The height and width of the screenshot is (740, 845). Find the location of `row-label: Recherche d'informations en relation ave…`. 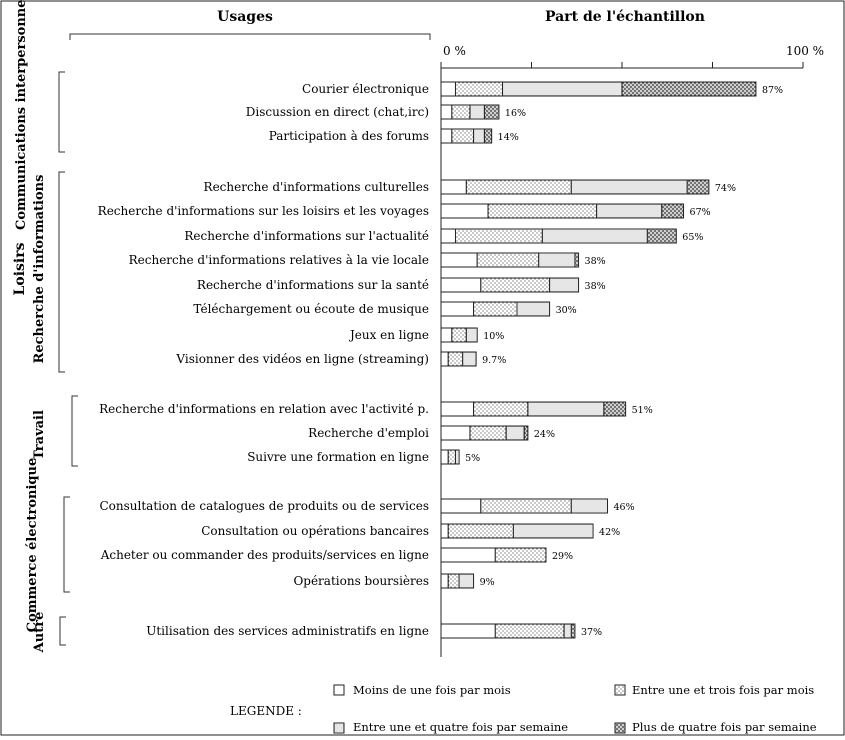

row-label: Recherche d'informations en relation ave… is located at coordinates (264, 409).